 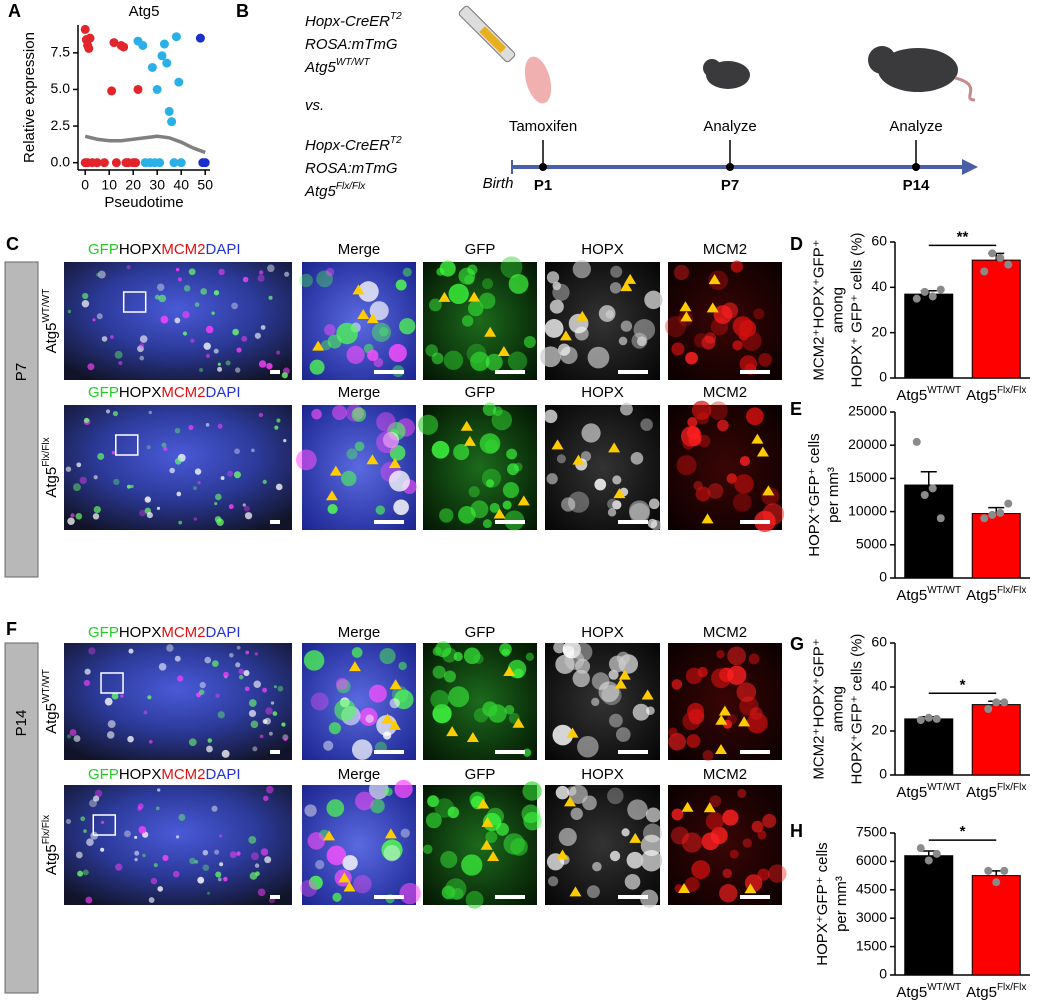 What do you see at coordinates (856, 709) in the screenshot?
I see `y-axis-label: HOPX⁺GFP⁺ cells (%)` at bounding box center [856, 709].